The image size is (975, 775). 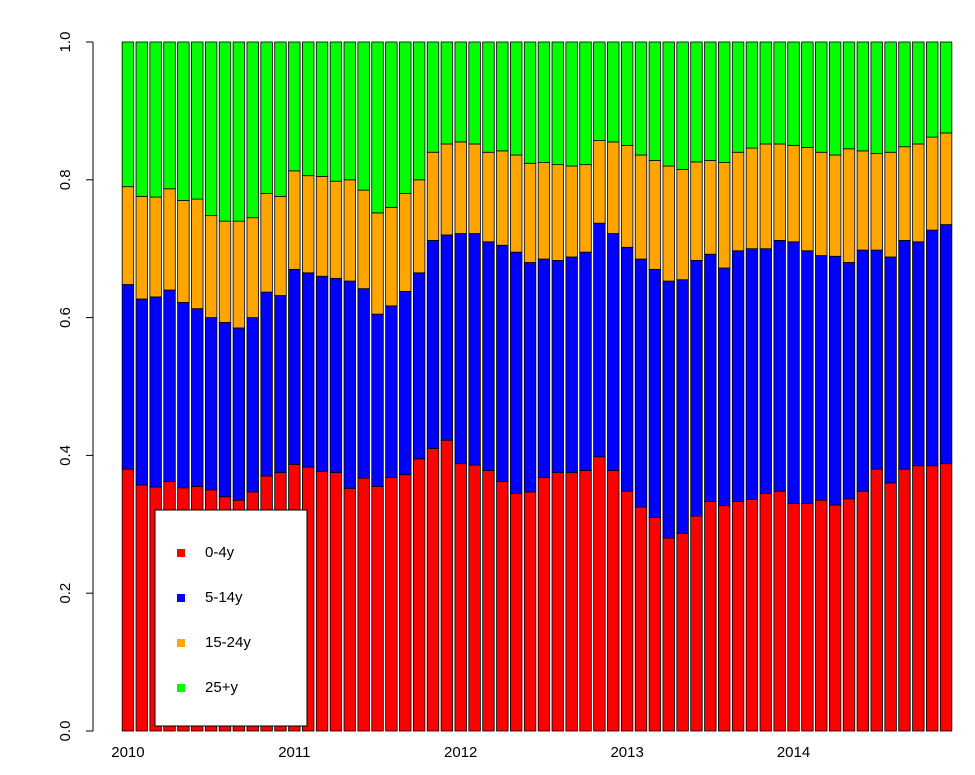 I want to click on x-tick-label: 2011, so click(x=294, y=752).